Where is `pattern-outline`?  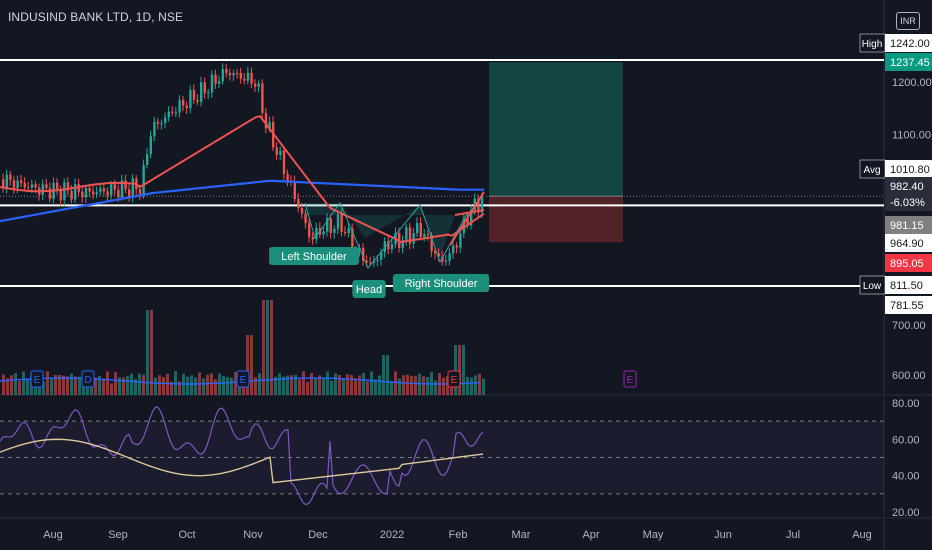
pattern-outline is located at coordinates (386, 235).